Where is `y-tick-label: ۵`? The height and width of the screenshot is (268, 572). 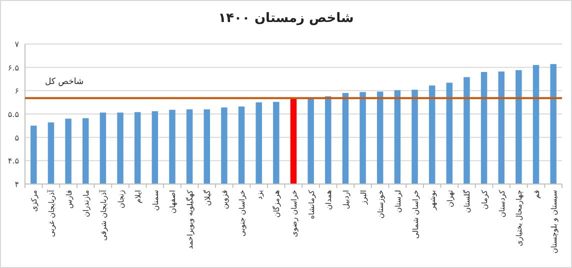
y-tick-label: ۵ is located at coordinates (16, 137).